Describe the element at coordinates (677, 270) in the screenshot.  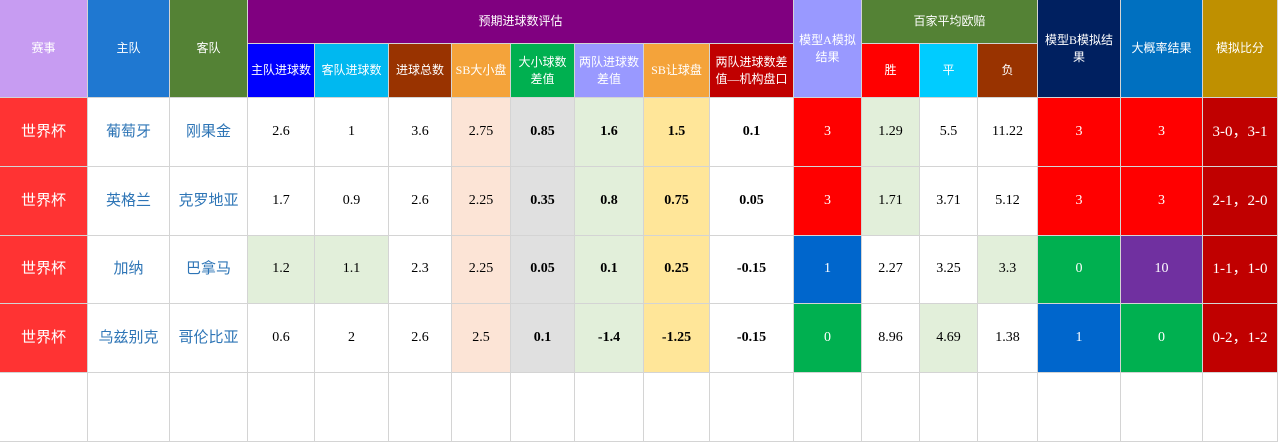
I see `table-cell: 0.25` at that location.